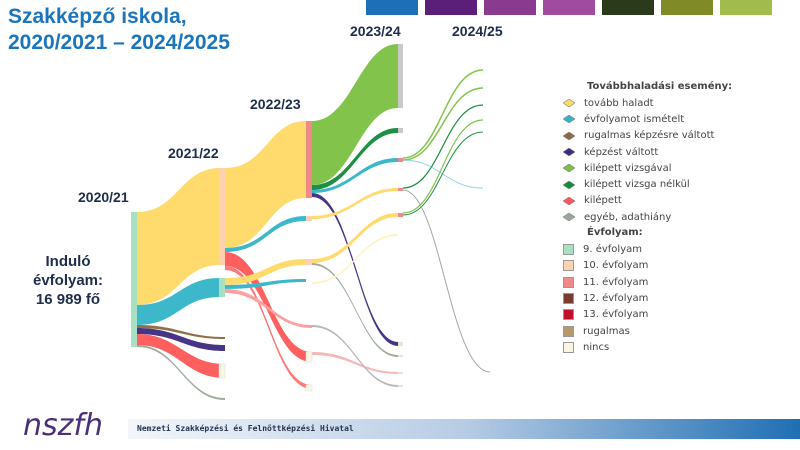  Describe the element at coordinates (606, 331) in the screenshot. I see `legend-grade-label: rugalmas` at that location.